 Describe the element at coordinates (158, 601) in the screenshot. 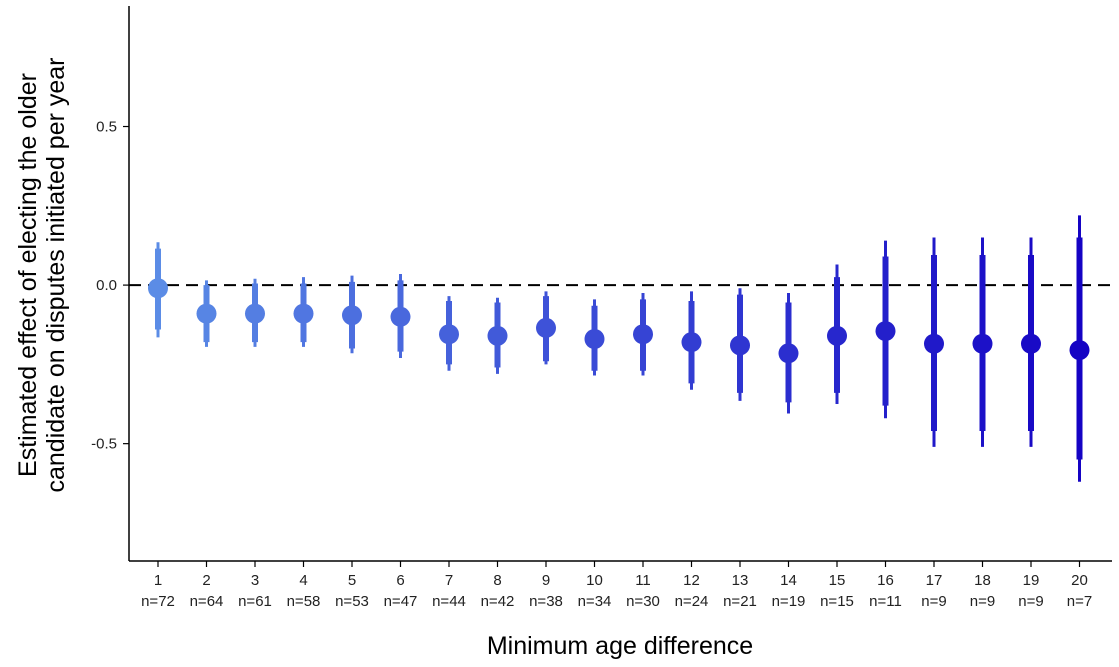

I see `sample-size-label: n=72` at that location.